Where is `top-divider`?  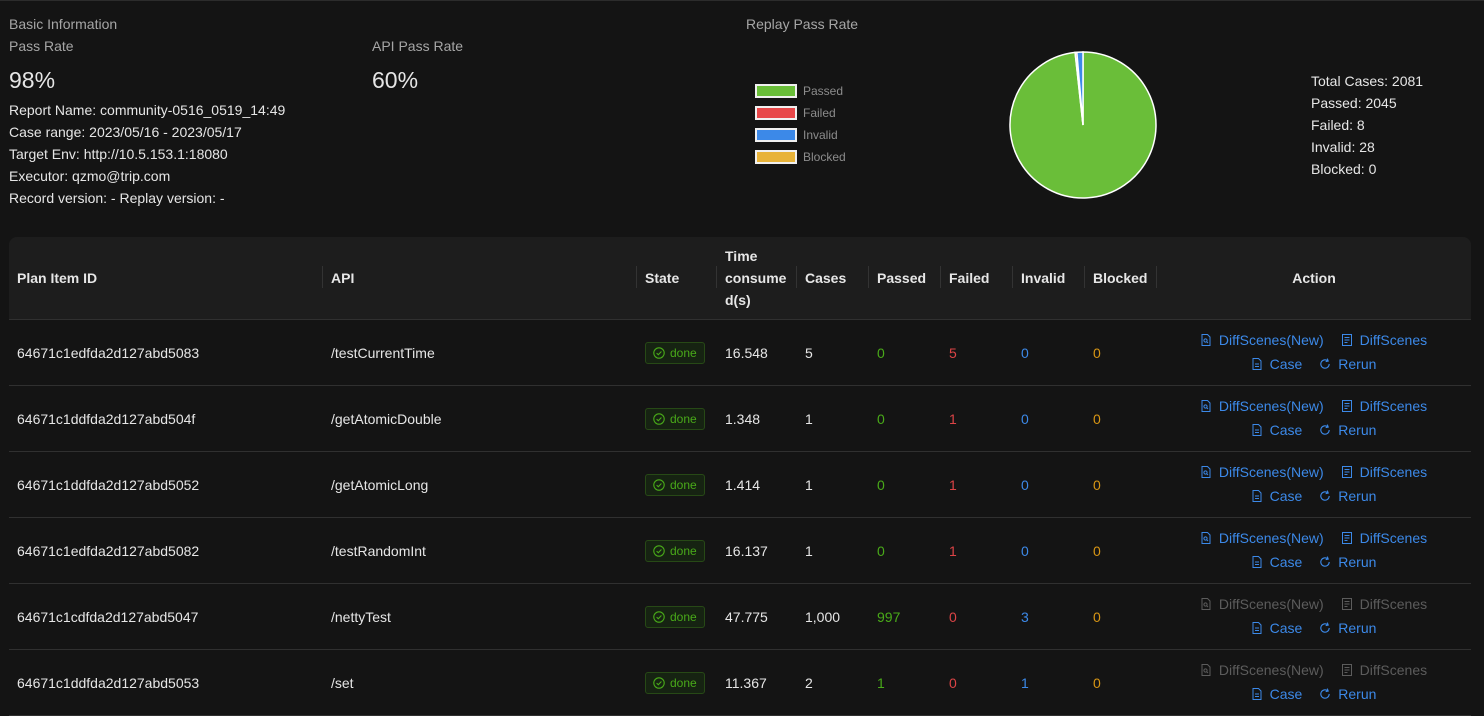
top-divider is located at coordinates (742, 0).